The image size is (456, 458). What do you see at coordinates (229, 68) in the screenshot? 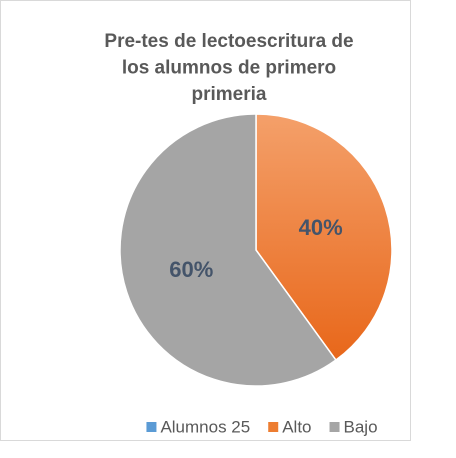
I see `chart-title: los alumnos de primero` at bounding box center [229, 68].